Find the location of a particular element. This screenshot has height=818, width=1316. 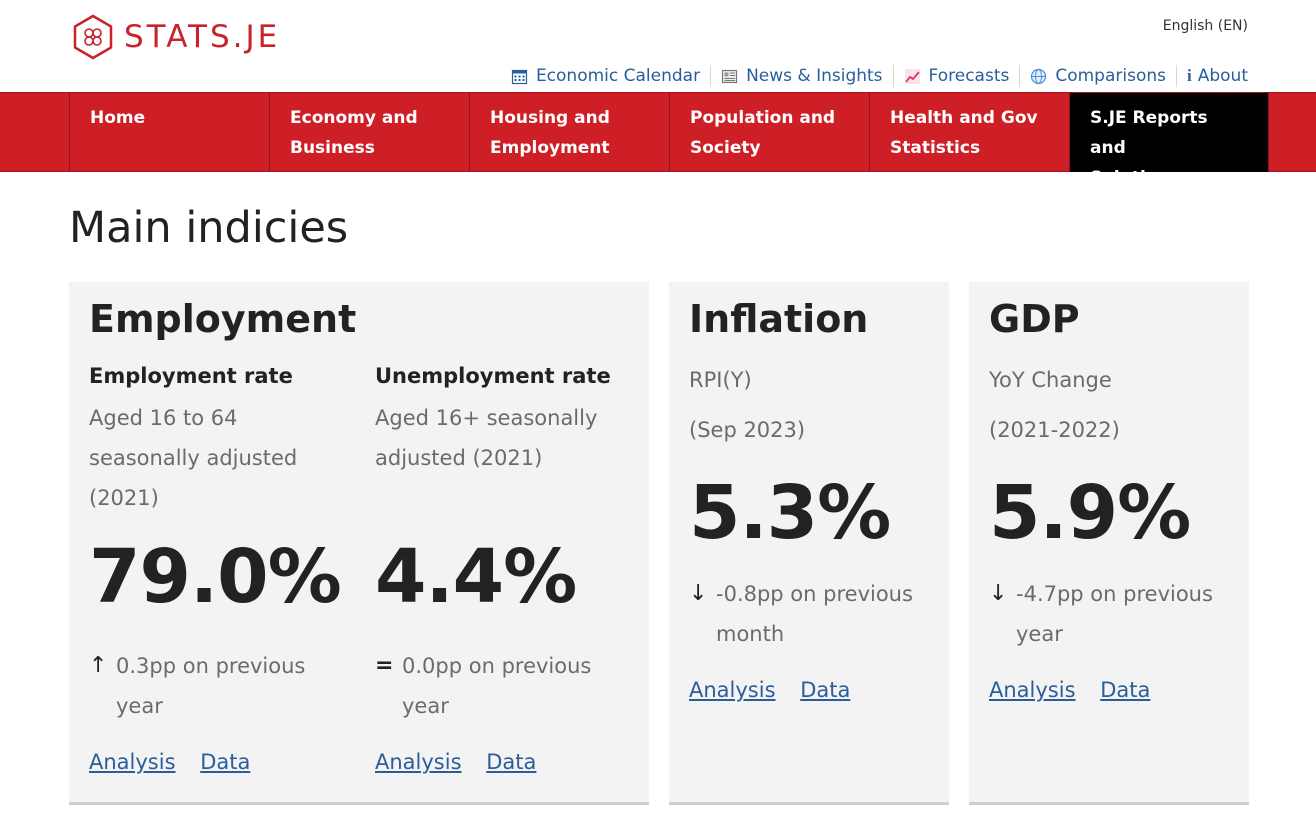

nav-item-label: Health and Gov is located at coordinates (964, 118).